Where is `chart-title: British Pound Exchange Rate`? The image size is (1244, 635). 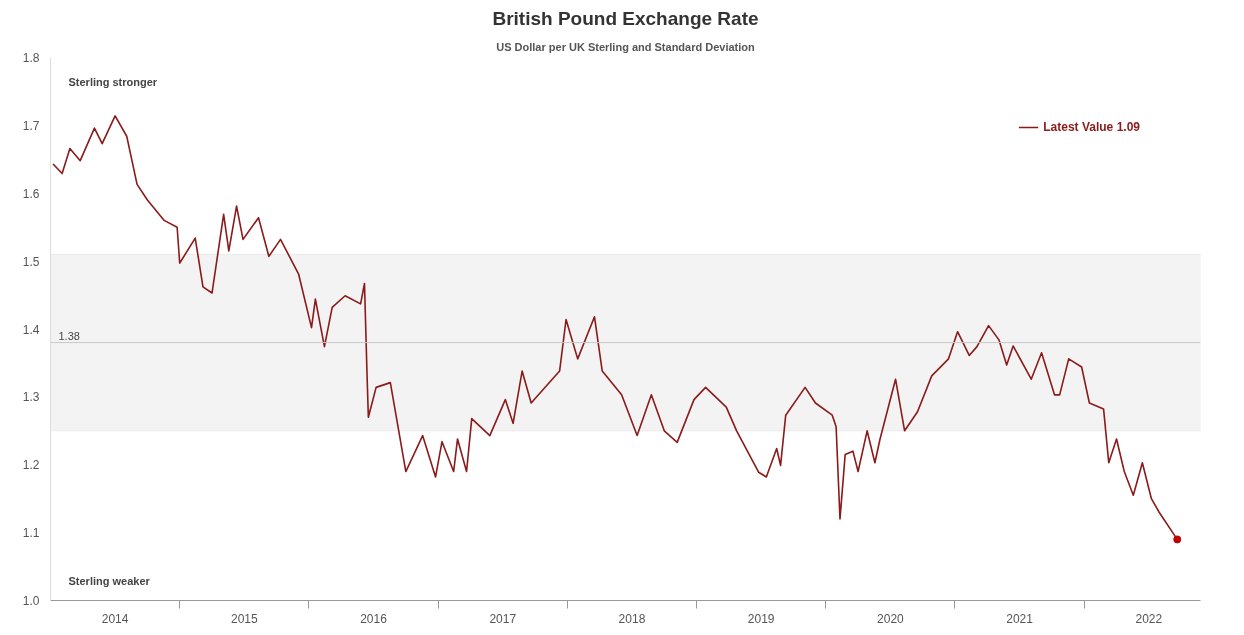
chart-title: British Pound Exchange Rate is located at coordinates (625, 18).